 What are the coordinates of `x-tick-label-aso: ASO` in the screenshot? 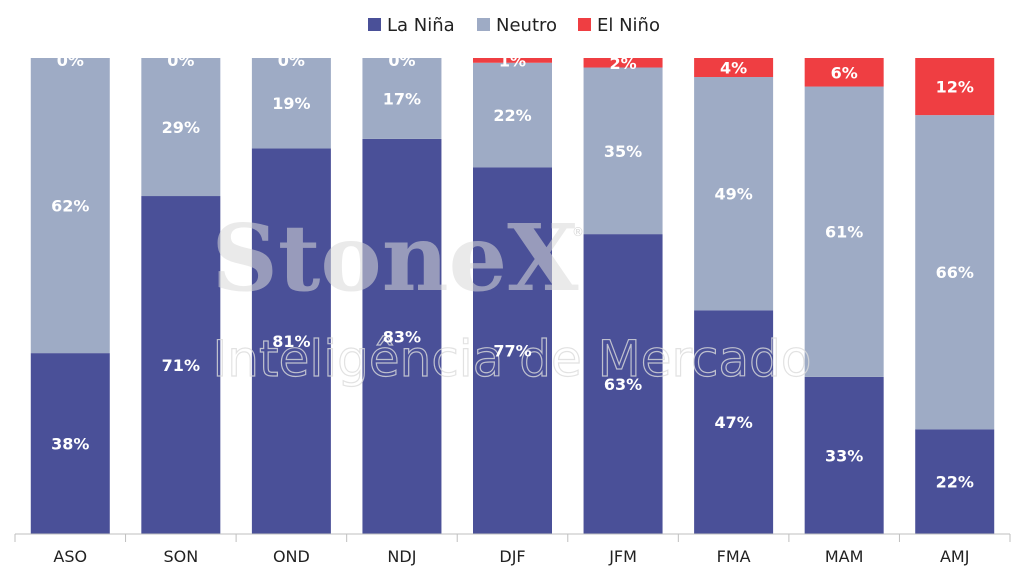 It's located at (70, 556).